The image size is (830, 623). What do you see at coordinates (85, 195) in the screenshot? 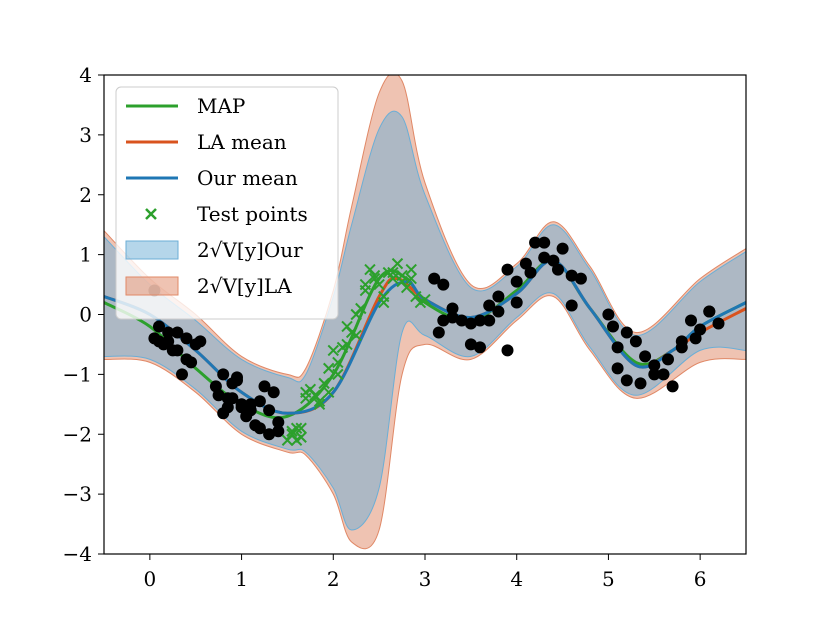
I see `y-tick-label: 2` at bounding box center [85, 195].